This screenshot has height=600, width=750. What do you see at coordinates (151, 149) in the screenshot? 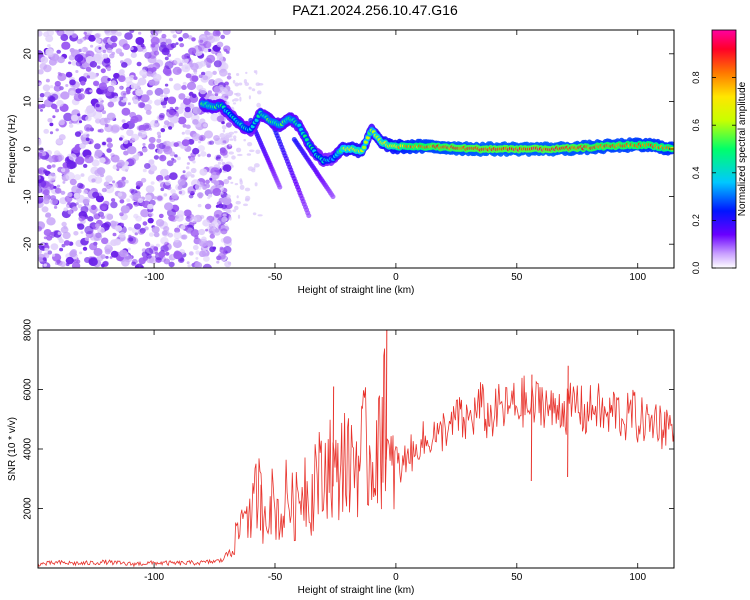
I see `spectrogram-noise-layer` at bounding box center [151, 149].